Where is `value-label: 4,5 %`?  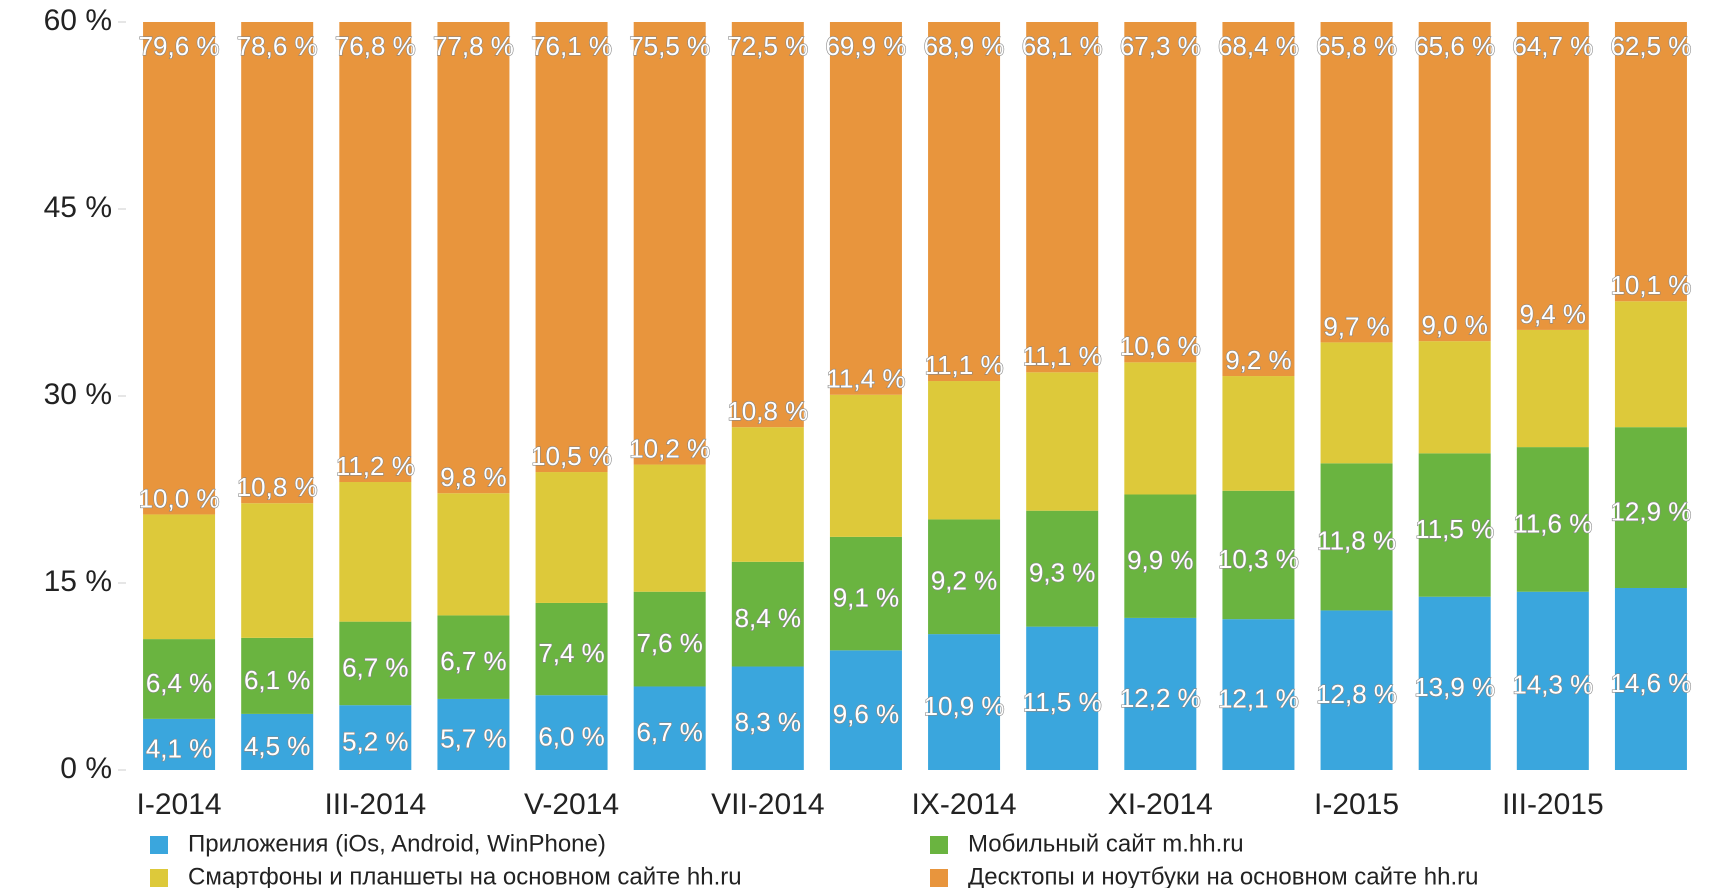 value-label: 4,5 % is located at coordinates (277, 746).